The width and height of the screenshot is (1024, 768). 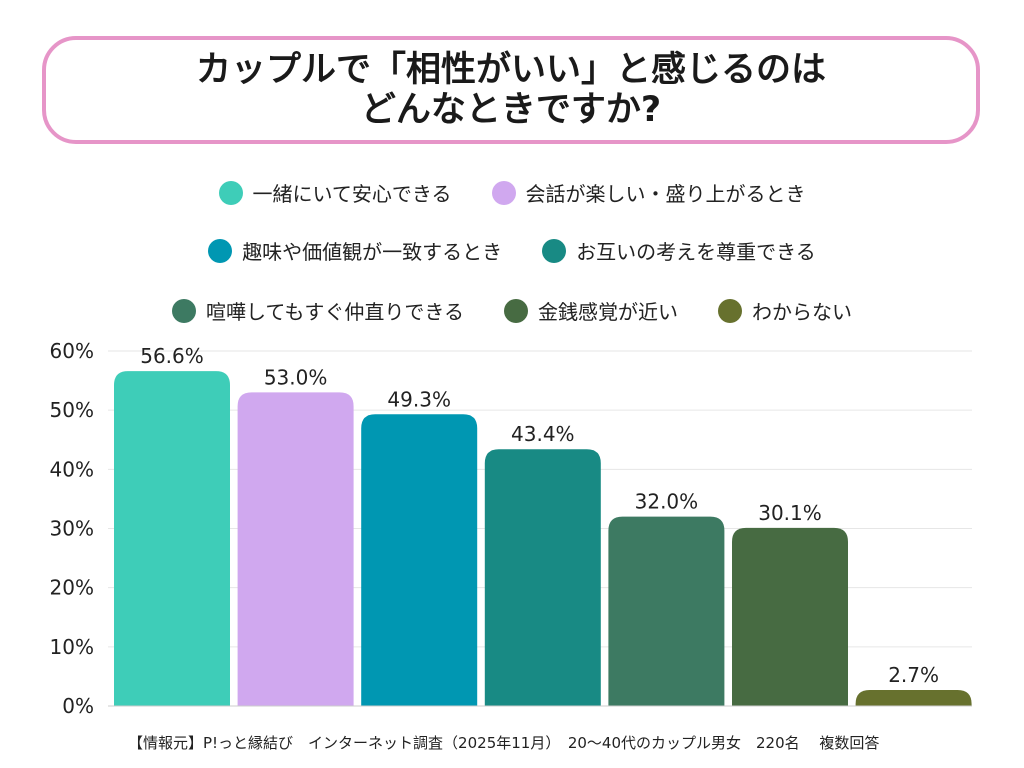 I want to click on legend-item: 一緒にいて安心できる, so click(x=335, y=192).